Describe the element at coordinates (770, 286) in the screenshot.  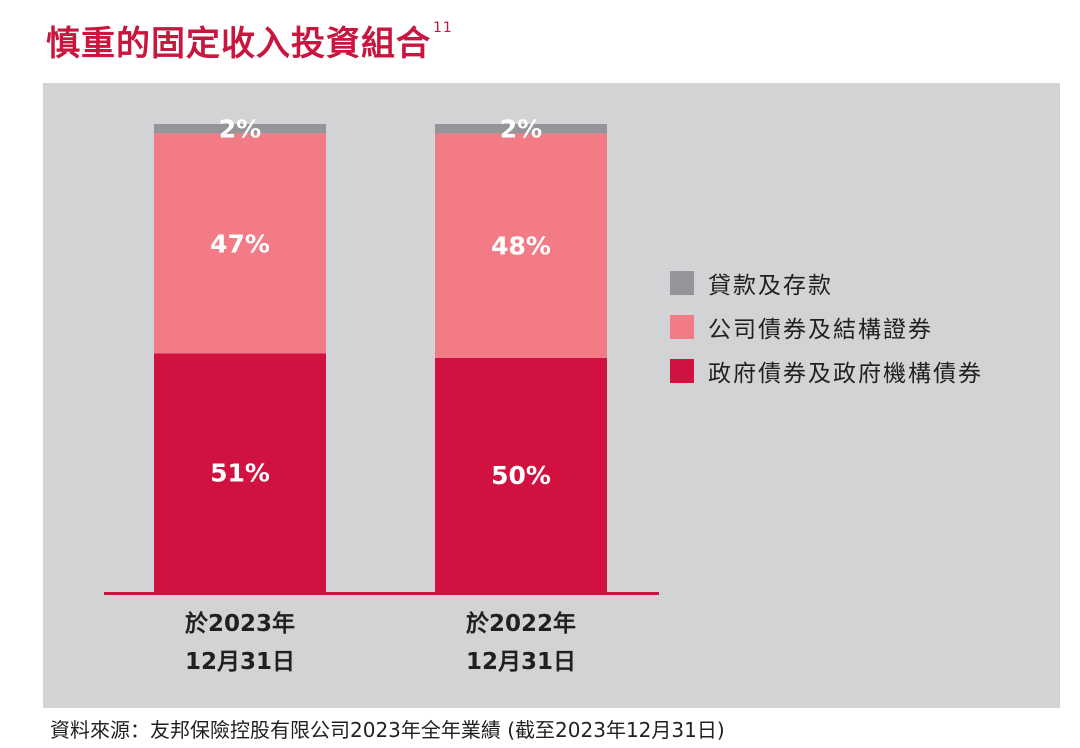
I see `legend-label: 貸款及存款` at that location.